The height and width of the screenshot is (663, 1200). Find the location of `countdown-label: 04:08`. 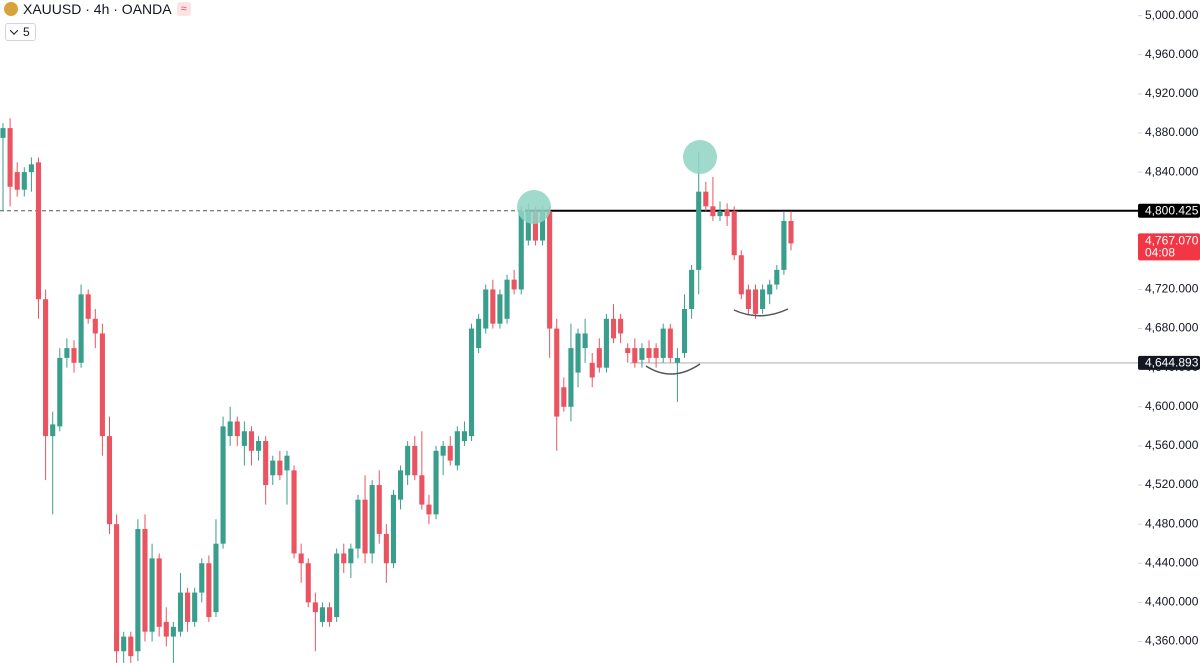

countdown-label: 04:08 is located at coordinates (1160, 253).